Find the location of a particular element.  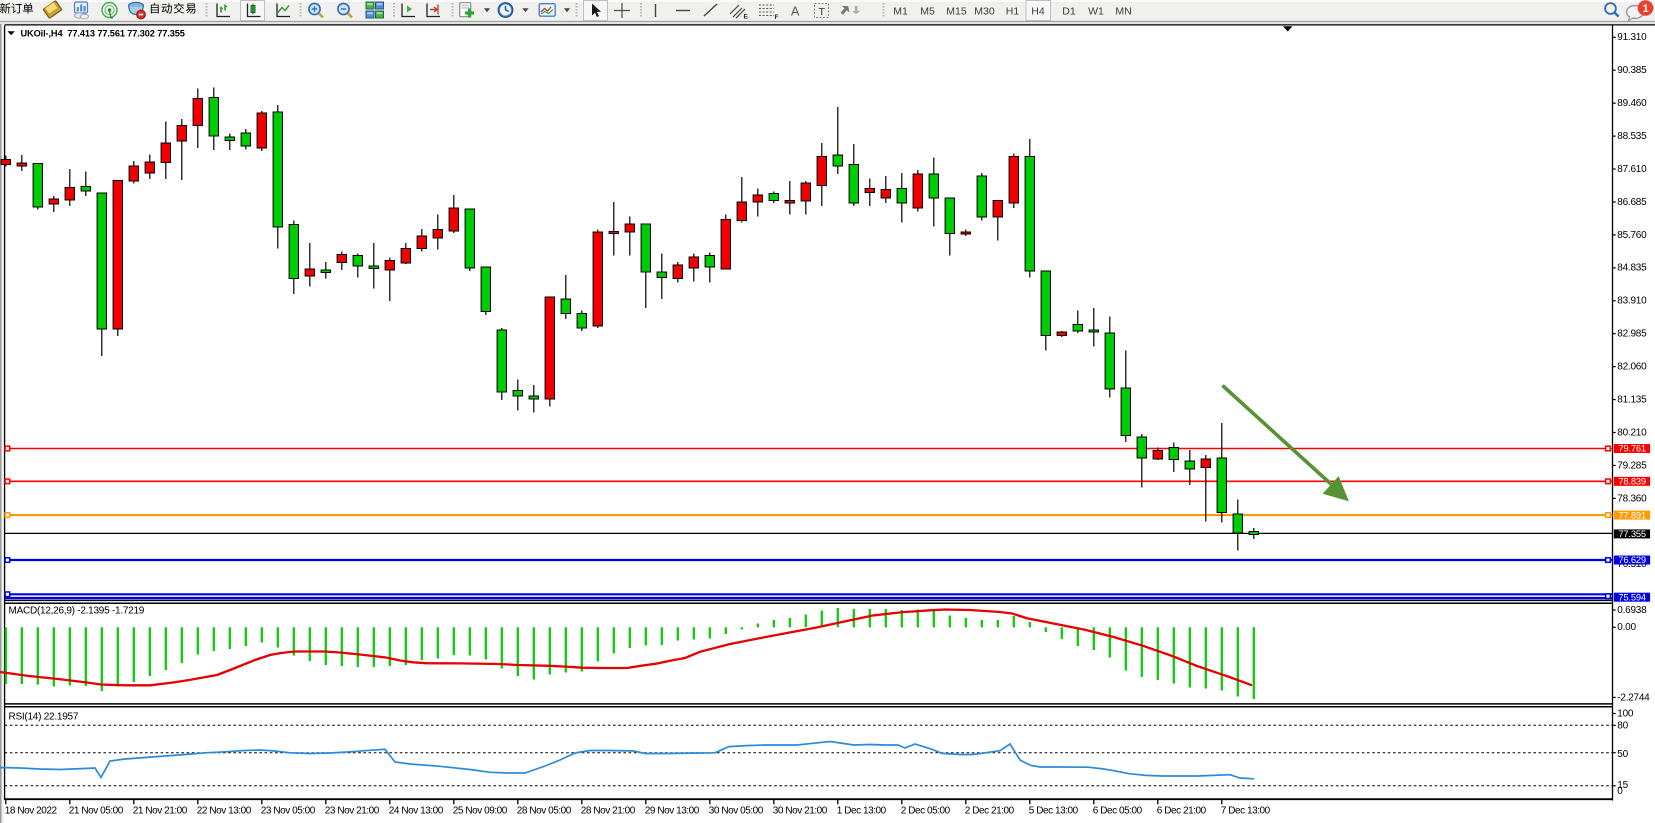

svg-text: 23 Nov 21:00 is located at coordinates (352, 810).